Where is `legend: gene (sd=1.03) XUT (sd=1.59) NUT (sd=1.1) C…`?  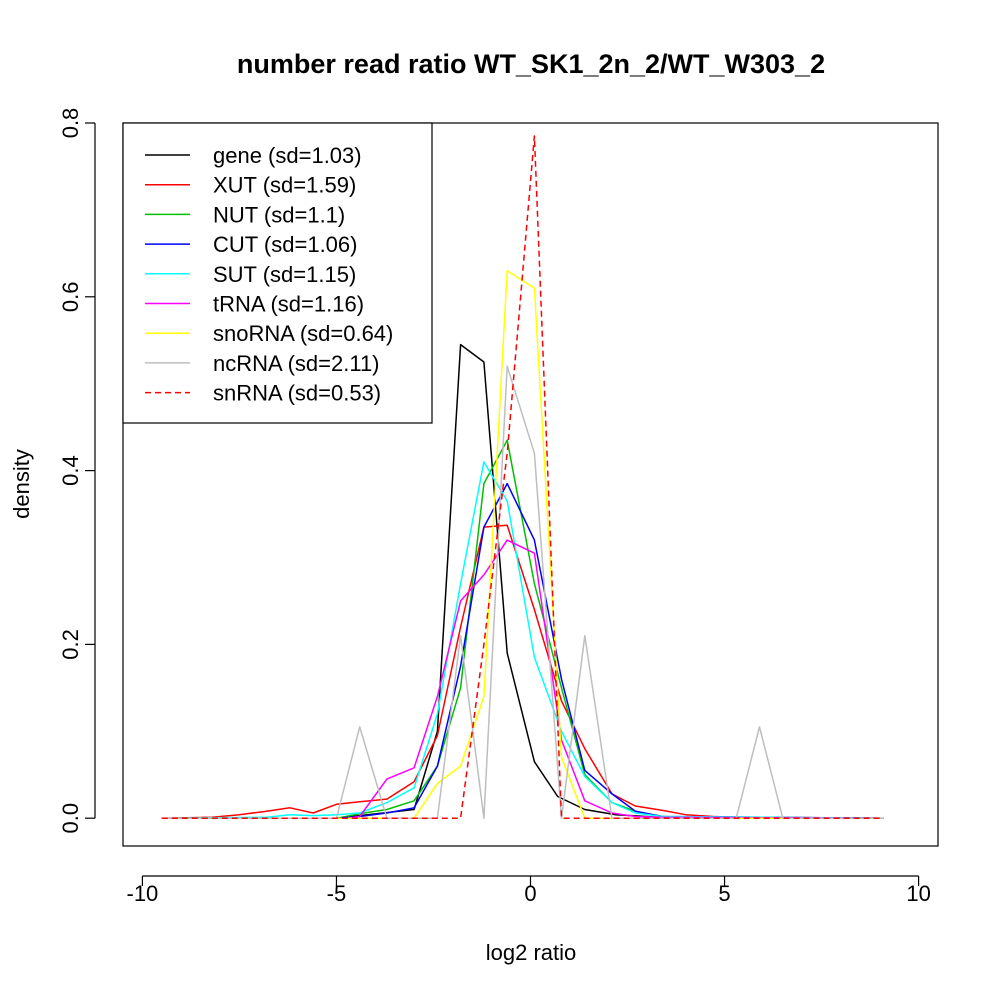 legend: gene (sd=1.03) XUT (sd=1.59) NUT (sd=1.1) C… is located at coordinates (277, 273).